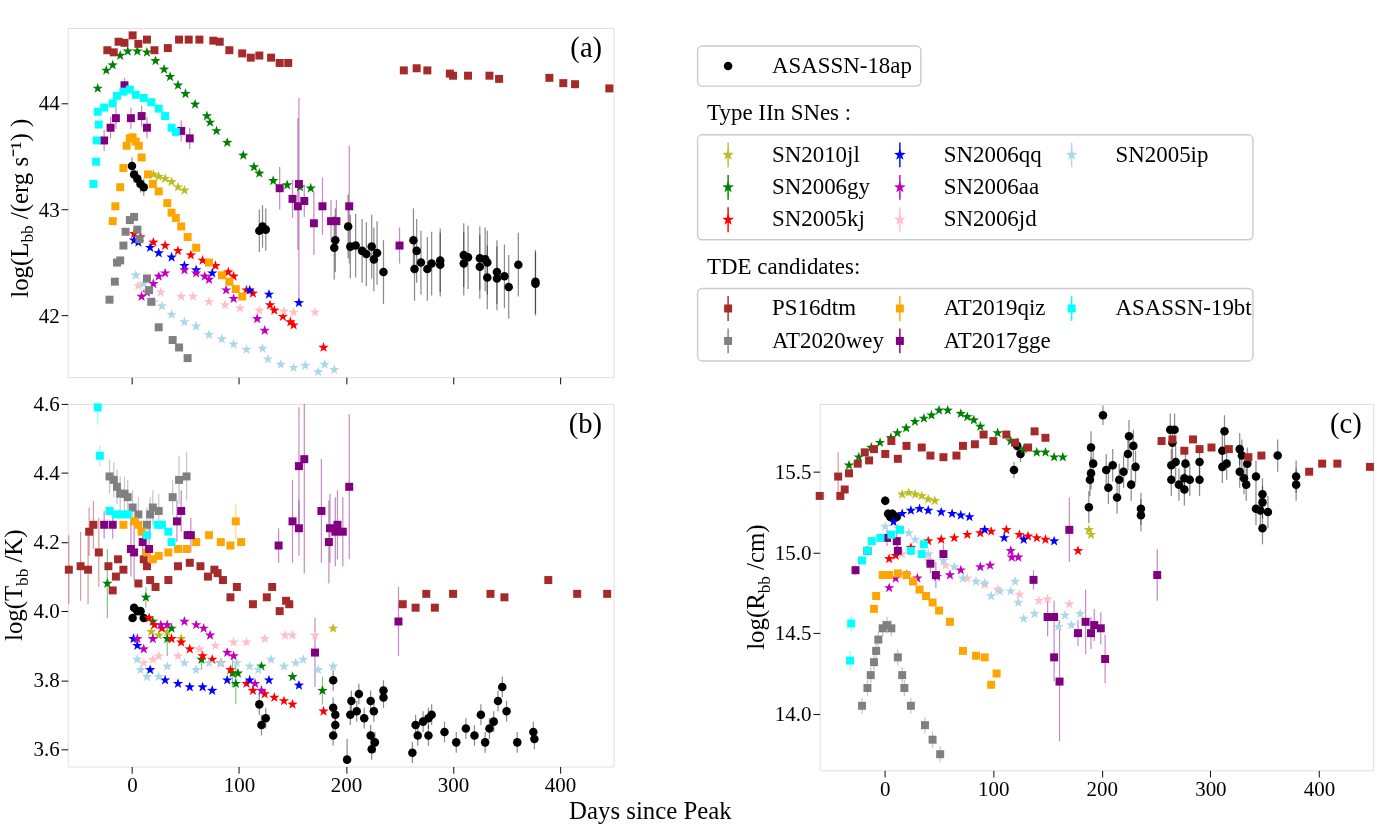  What do you see at coordinates (1345, 423) in the screenshot?
I see `chart-title: (c)` at bounding box center [1345, 423].